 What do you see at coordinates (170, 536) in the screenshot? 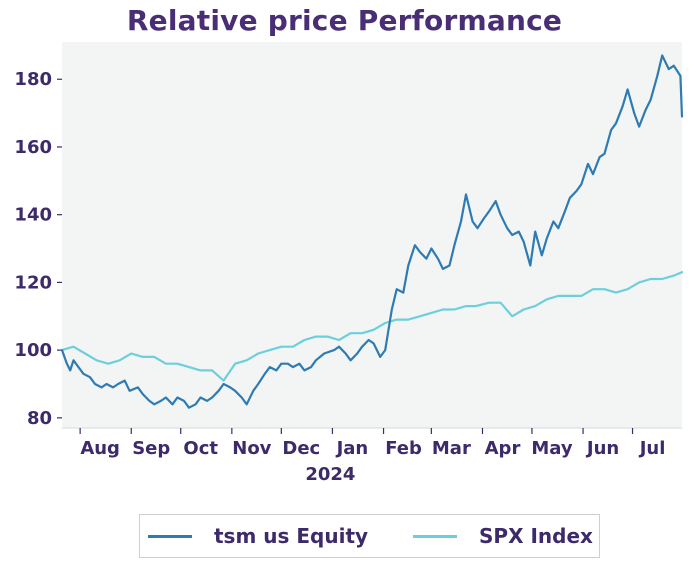
I see `legend-swatch-tsm` at bounding box center [170, 536].